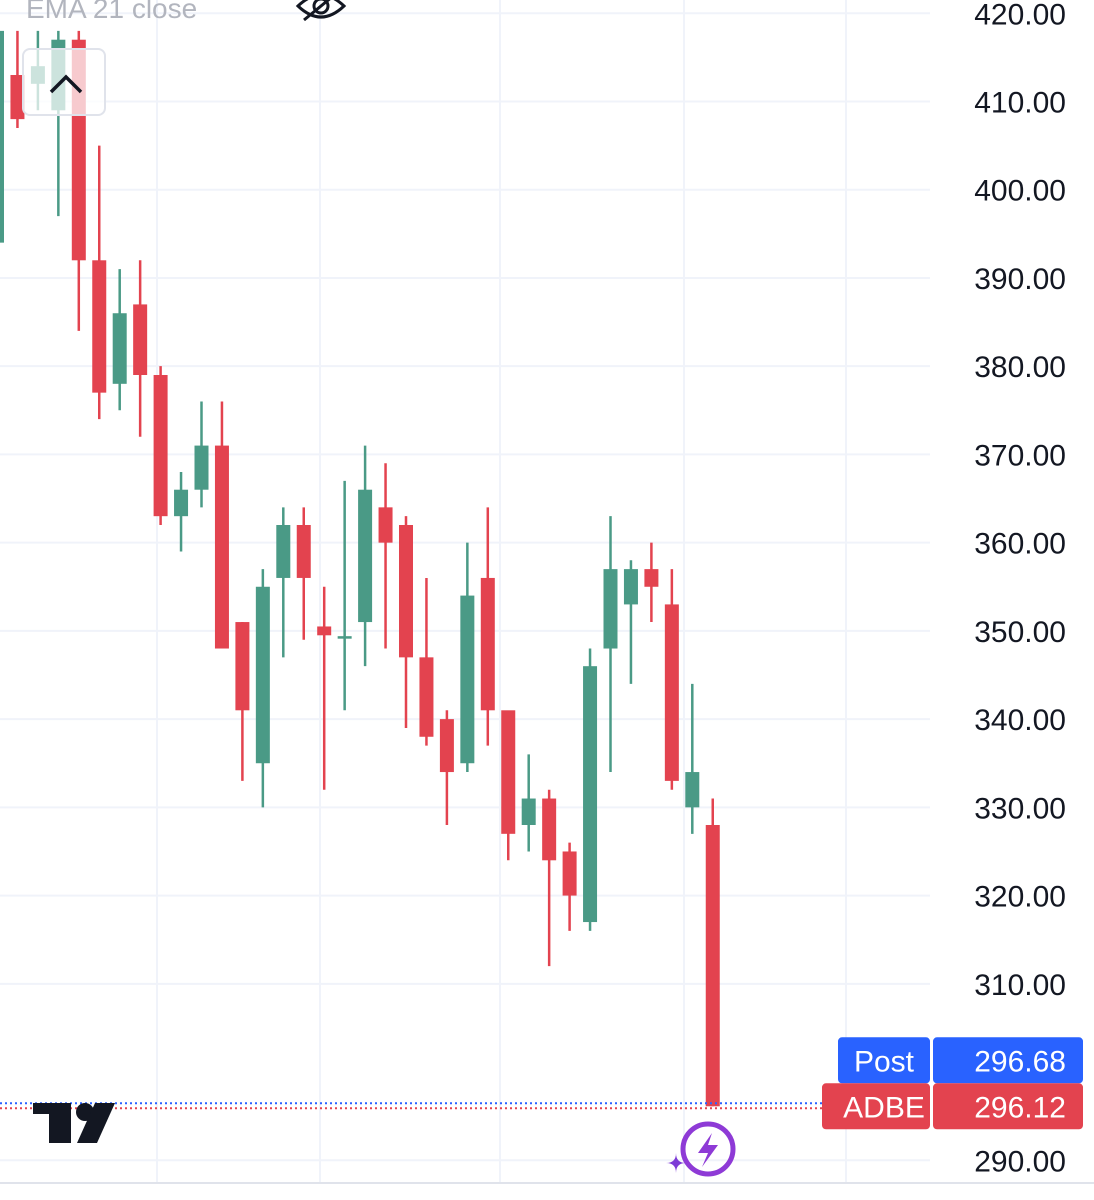 This screenshot has height=1200, width=1094. Describe the element at coordinates (1020, 455) in the screenshot. I see `y-tick-label: 370.00` at that location.